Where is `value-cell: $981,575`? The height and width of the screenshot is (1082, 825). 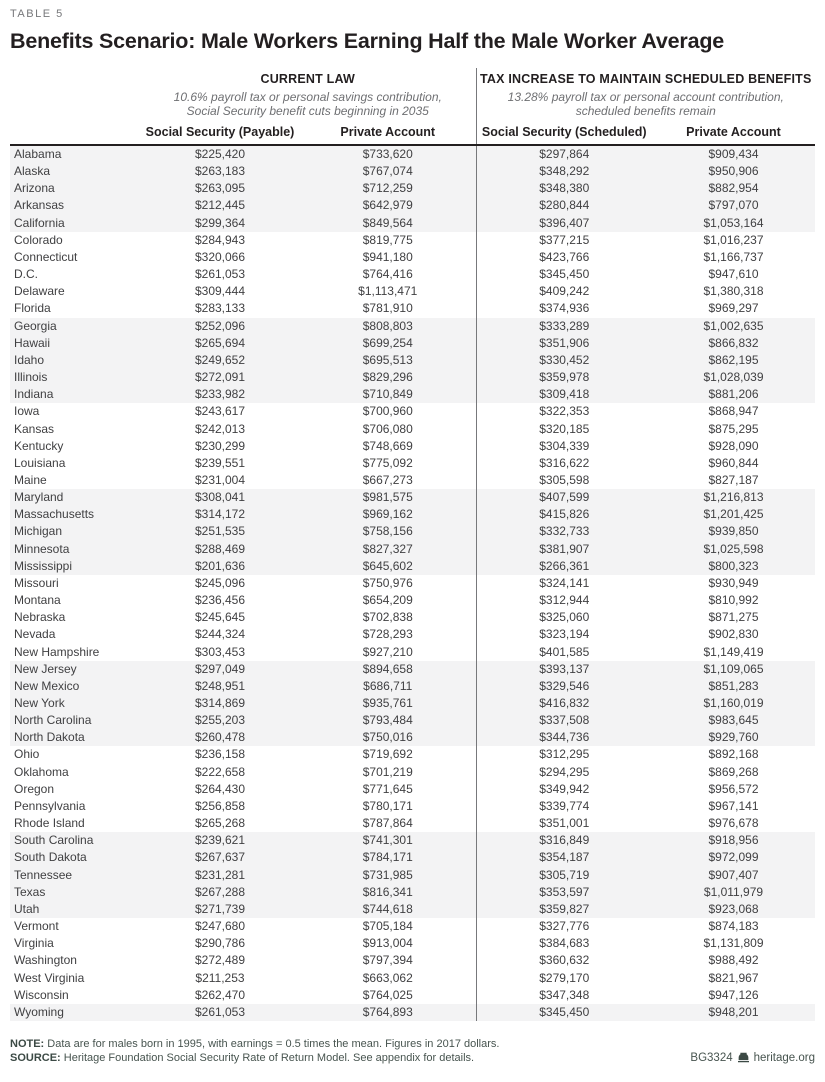
value-cell: $981,575 is located at coordinates (388, 498).